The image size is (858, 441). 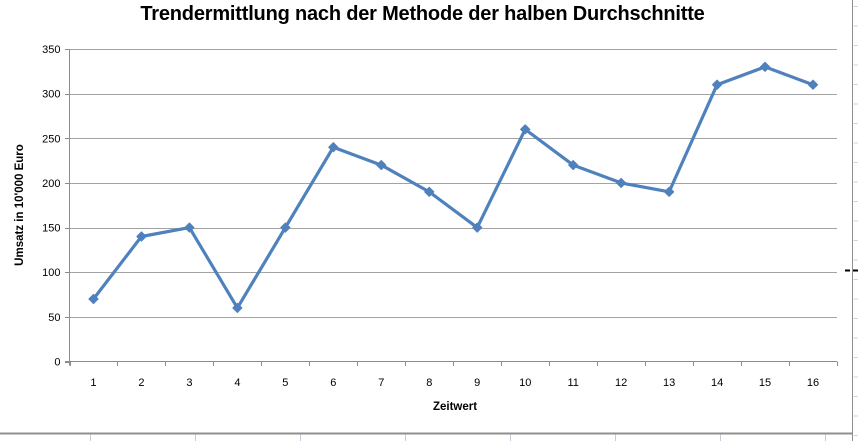 I want to click on x-tick-labels: 1 2 3 4 5 6 7 8 9 10 11 12 13 14 15 16, so click(x=454, y=383).